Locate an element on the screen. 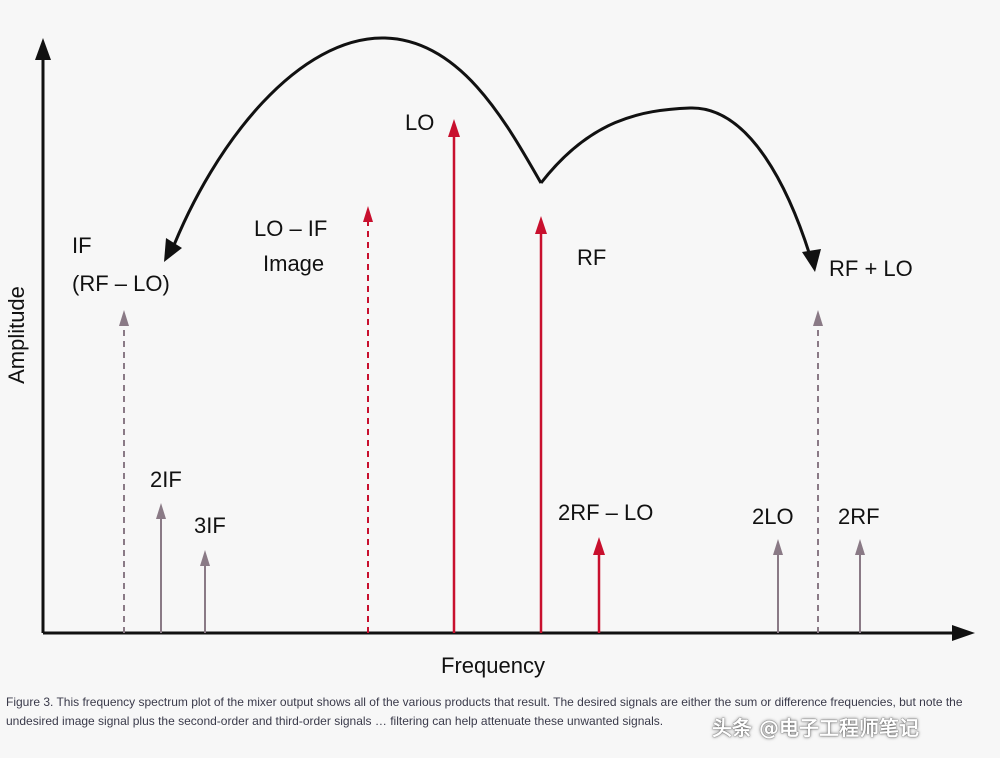 The width and height of the screenshot is (1000, 758). curve-arrow-to-sum is located at coordinates (676, 184).